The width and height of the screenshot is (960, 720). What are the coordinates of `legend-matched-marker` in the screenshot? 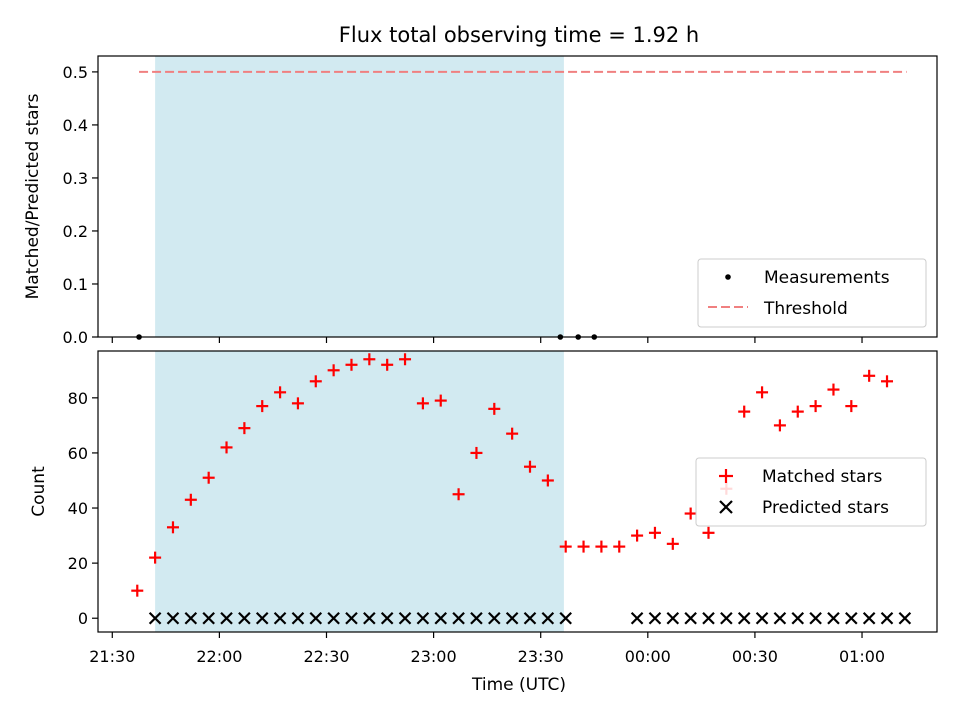 It's located at (726, 476).